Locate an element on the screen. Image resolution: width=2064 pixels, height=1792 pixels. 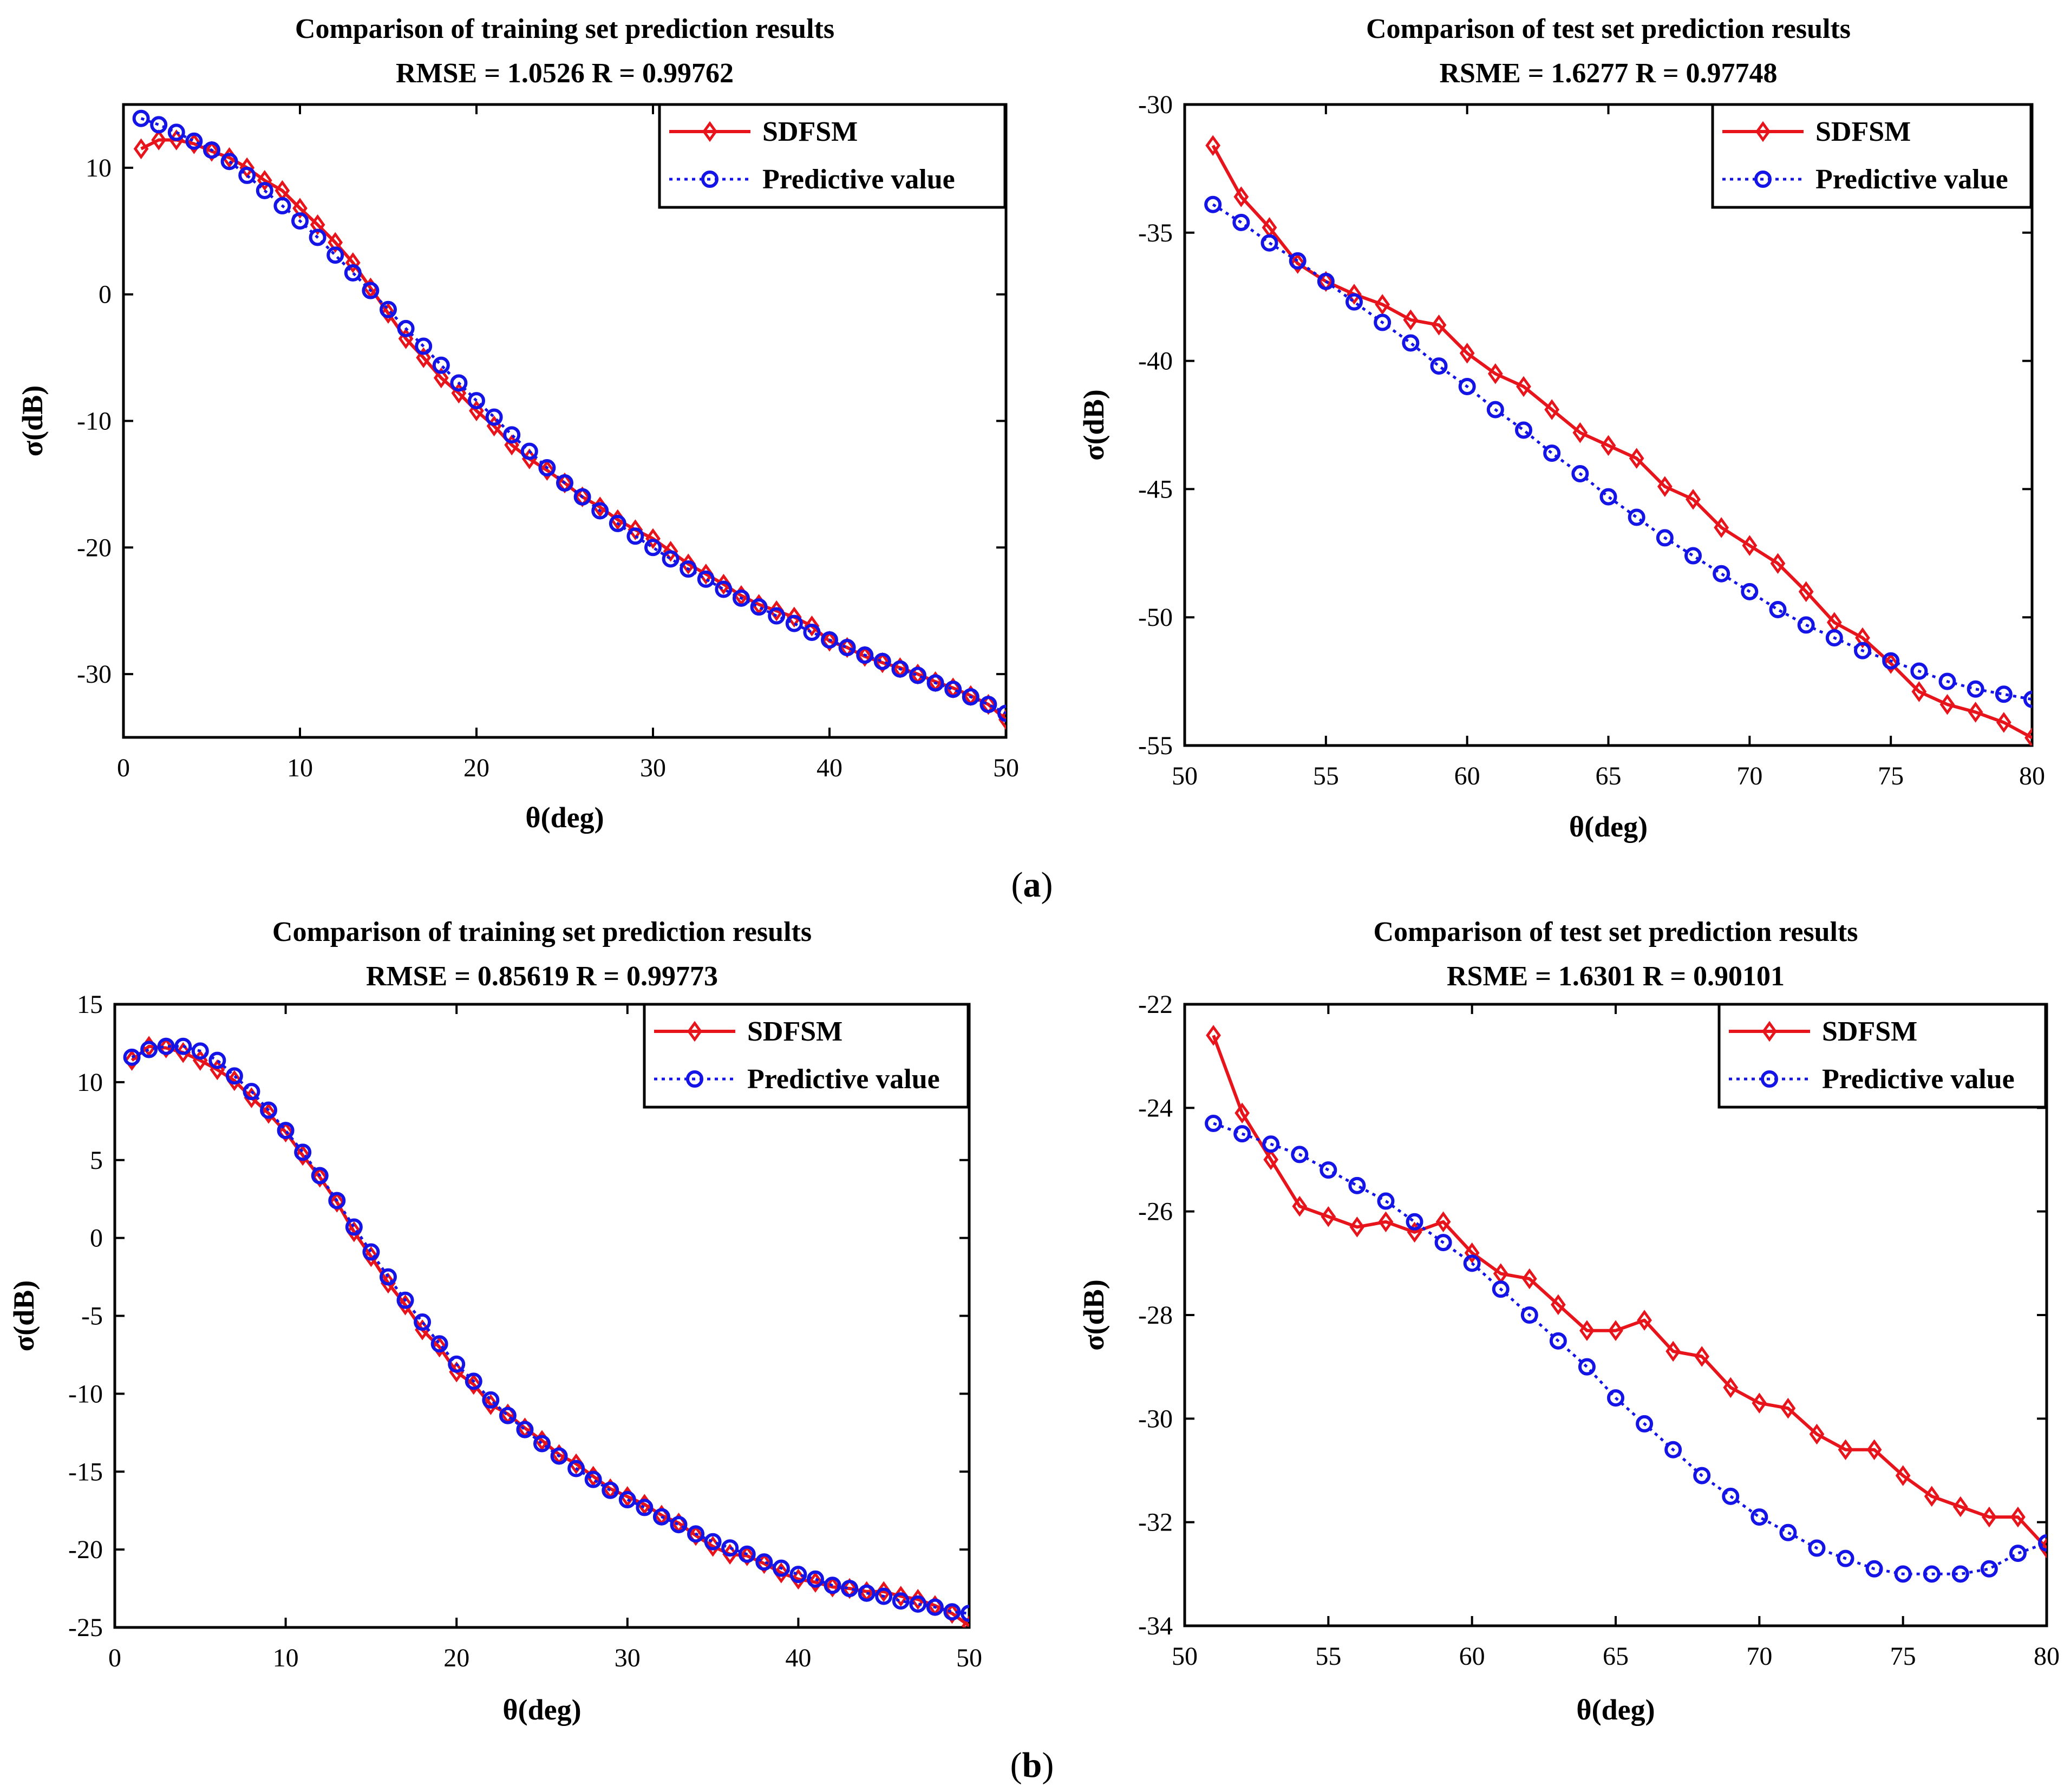
chart-1-series-predictive-line is located at coordinates (1622, 452).